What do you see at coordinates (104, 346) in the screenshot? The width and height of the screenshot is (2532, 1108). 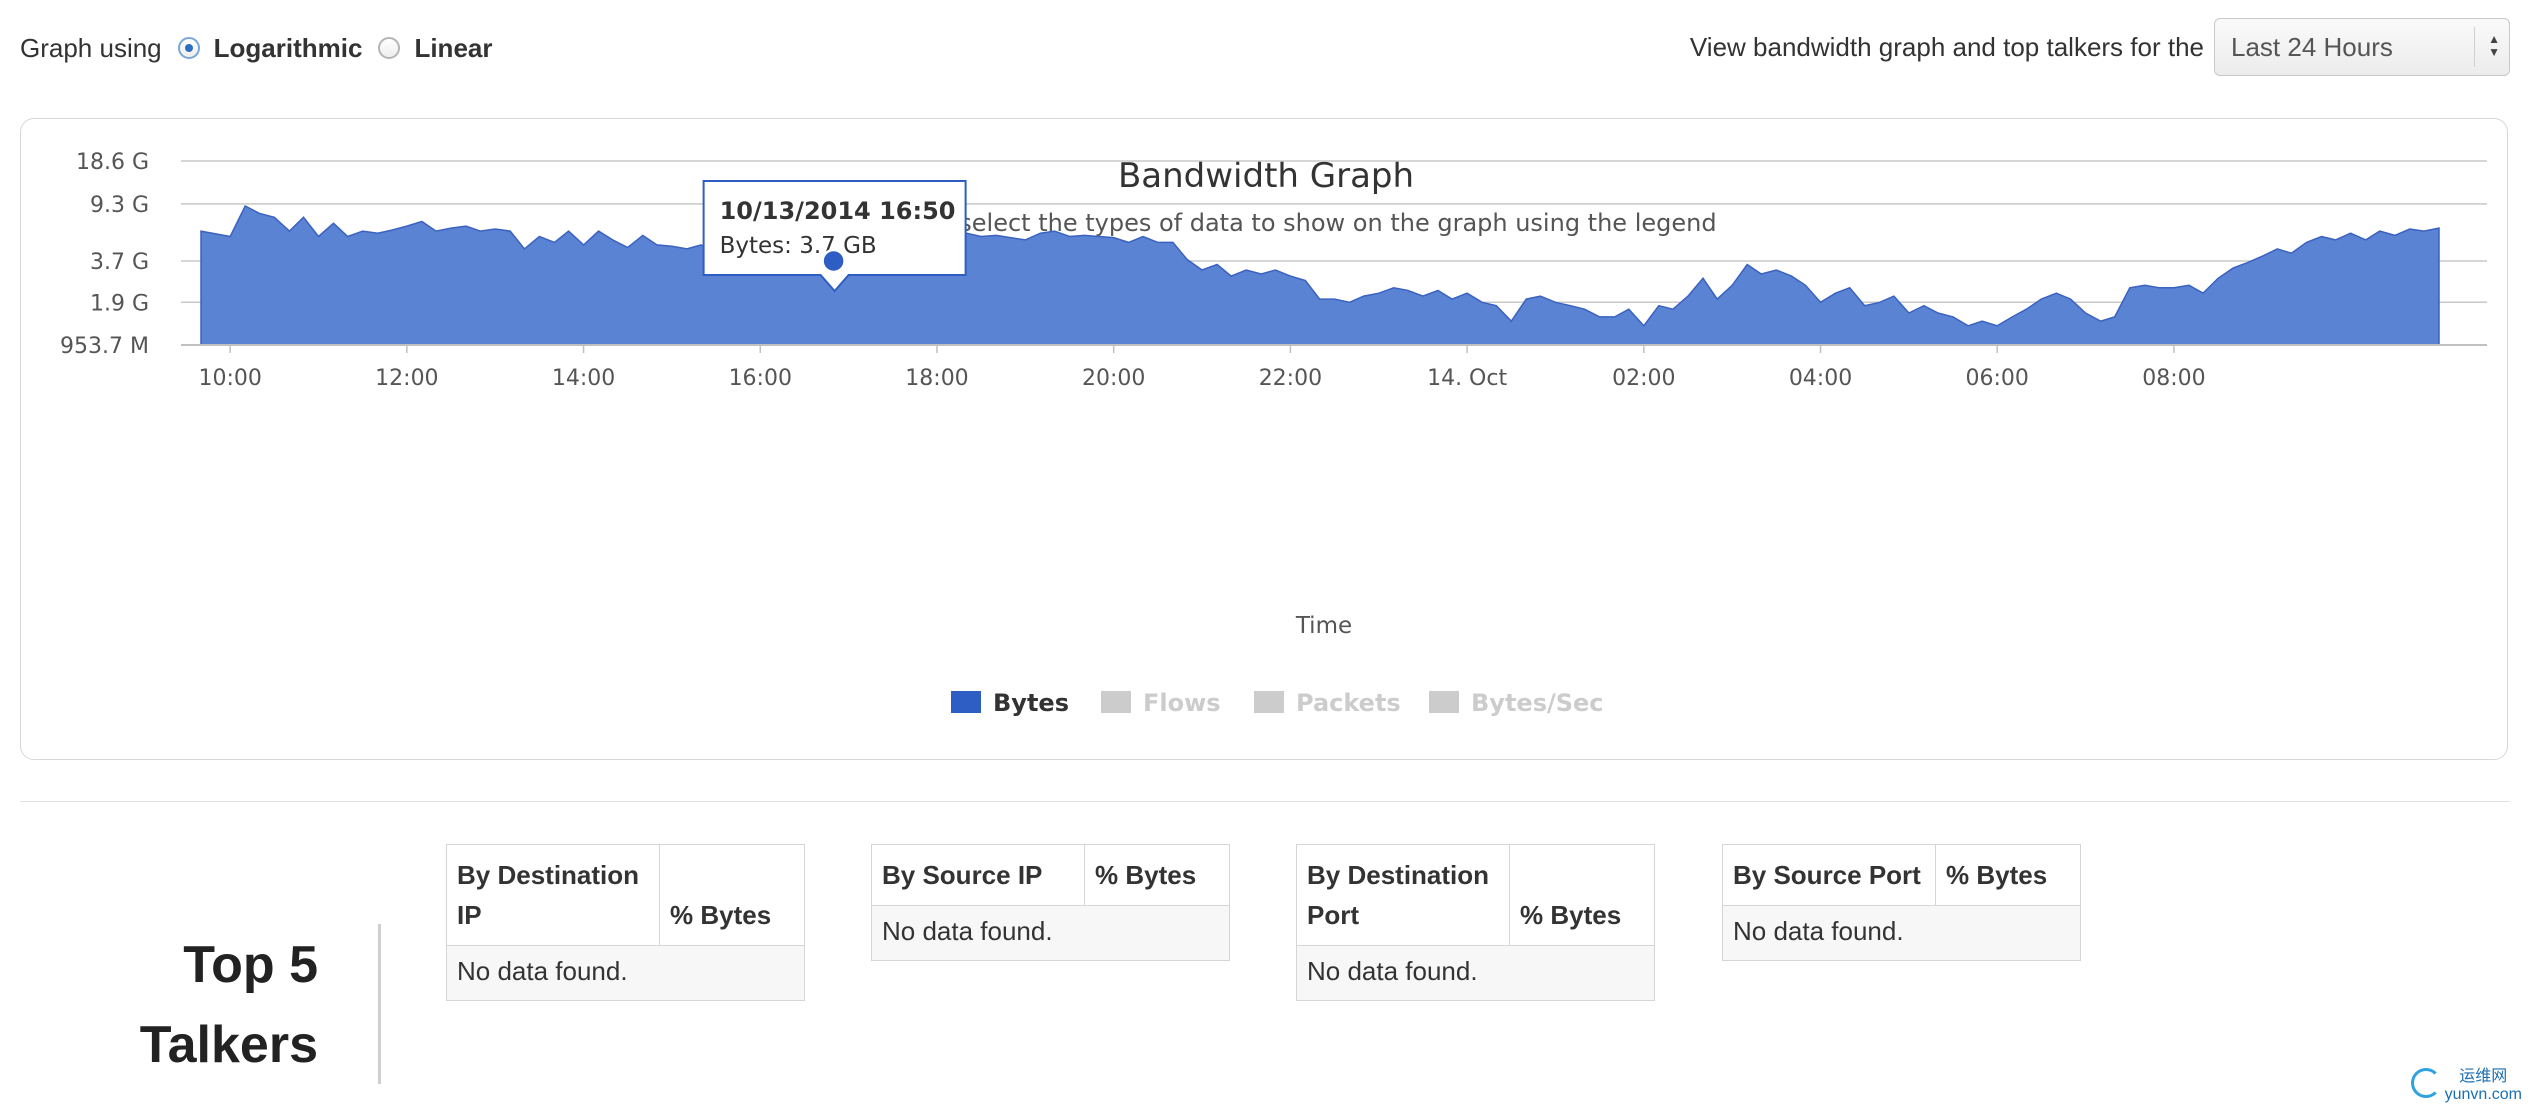 I see `y-tick-label: 953.7 M` at bounding box center [104, 346].